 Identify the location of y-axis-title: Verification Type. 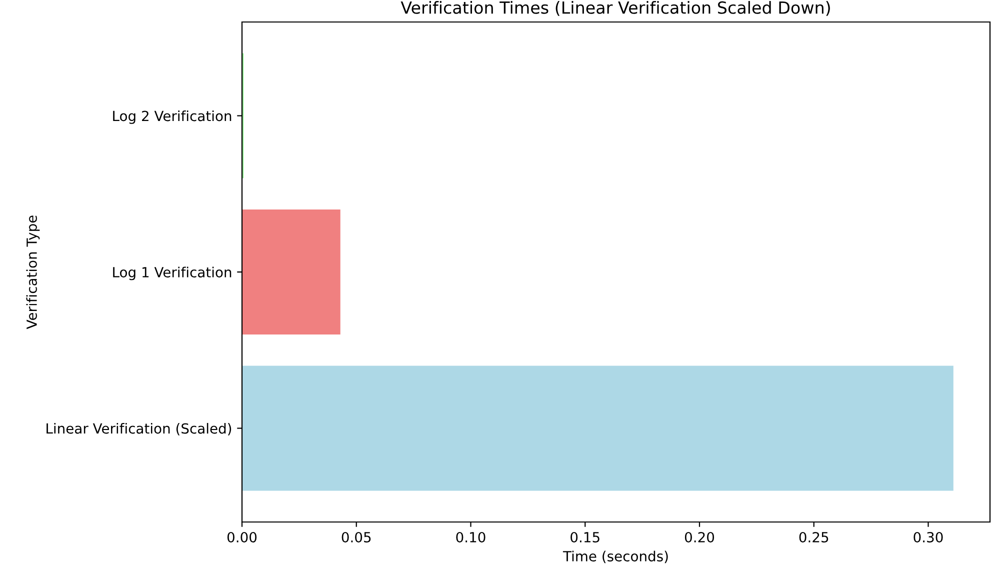
(33, 273).